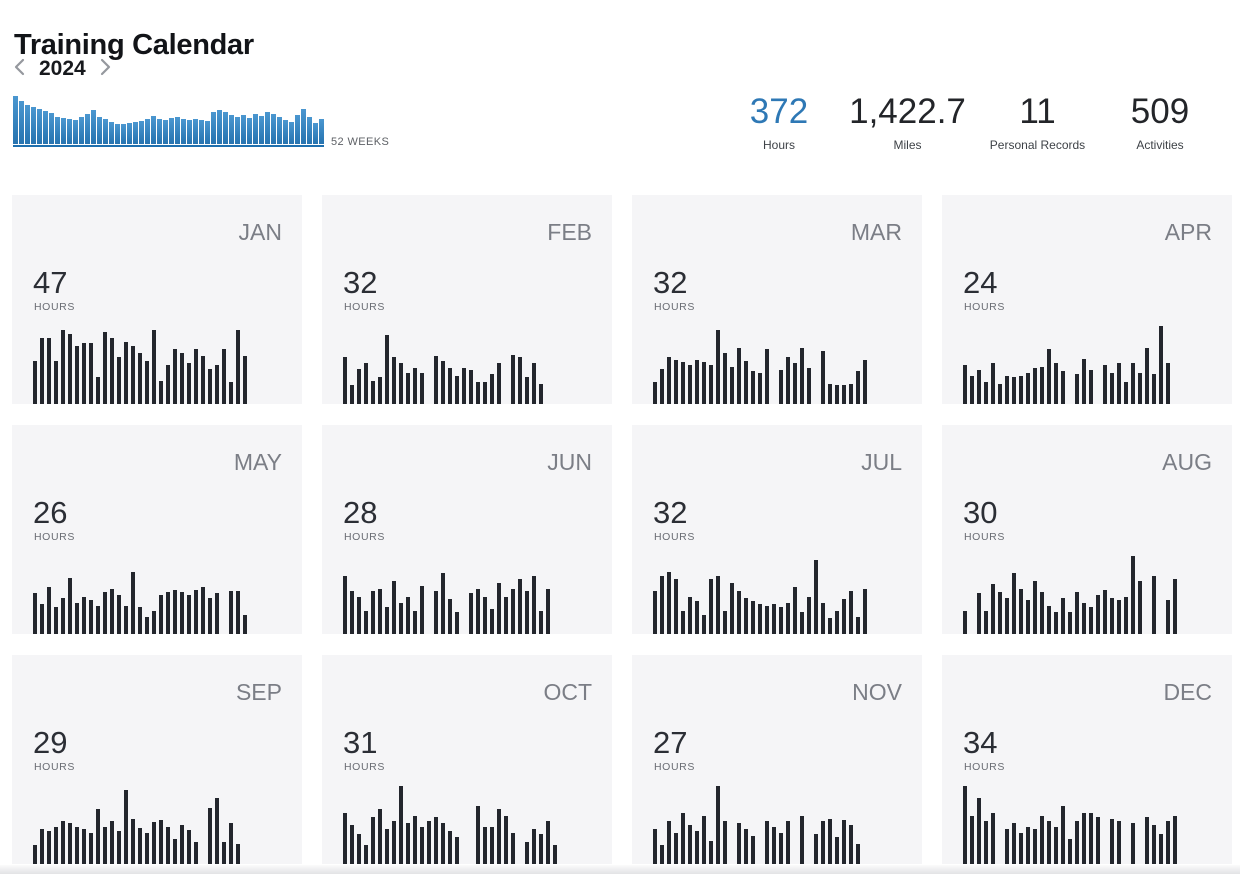 The image size is (1240, 874). I want to click on month-card-nov: NOV 27 HOURS, so click(777, 759).